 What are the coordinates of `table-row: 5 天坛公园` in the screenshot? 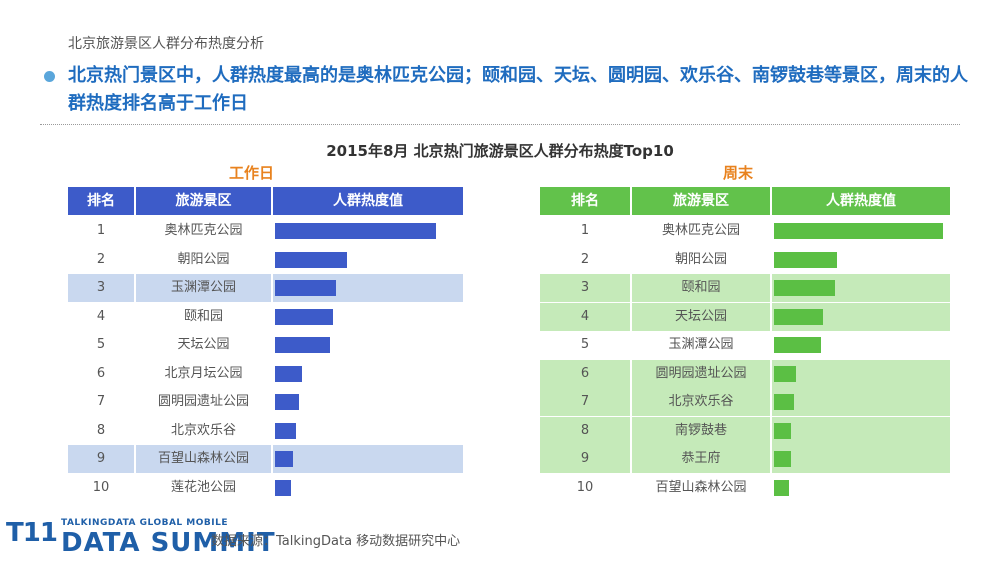 It's located at (265, 345).